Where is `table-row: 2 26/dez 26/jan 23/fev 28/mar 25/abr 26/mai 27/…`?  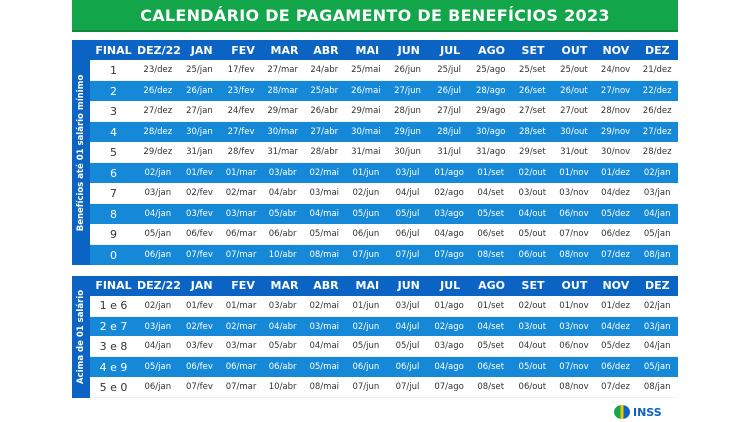 table-row: 2 26/dez 26/jan 23/fev 28/mar 25/abr 26/mai 27/… is located at coordinates (384, 91).